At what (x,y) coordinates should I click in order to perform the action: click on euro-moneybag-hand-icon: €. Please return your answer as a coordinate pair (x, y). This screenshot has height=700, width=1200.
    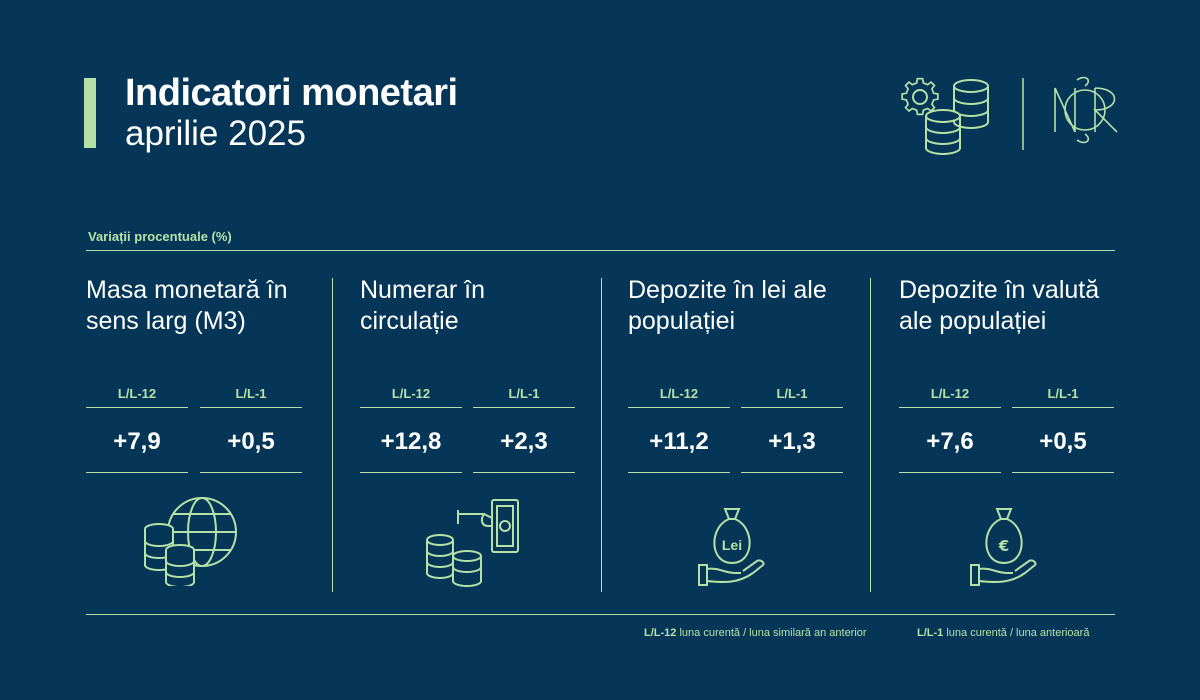
    Looking at the image, I should click on (1003, 547).